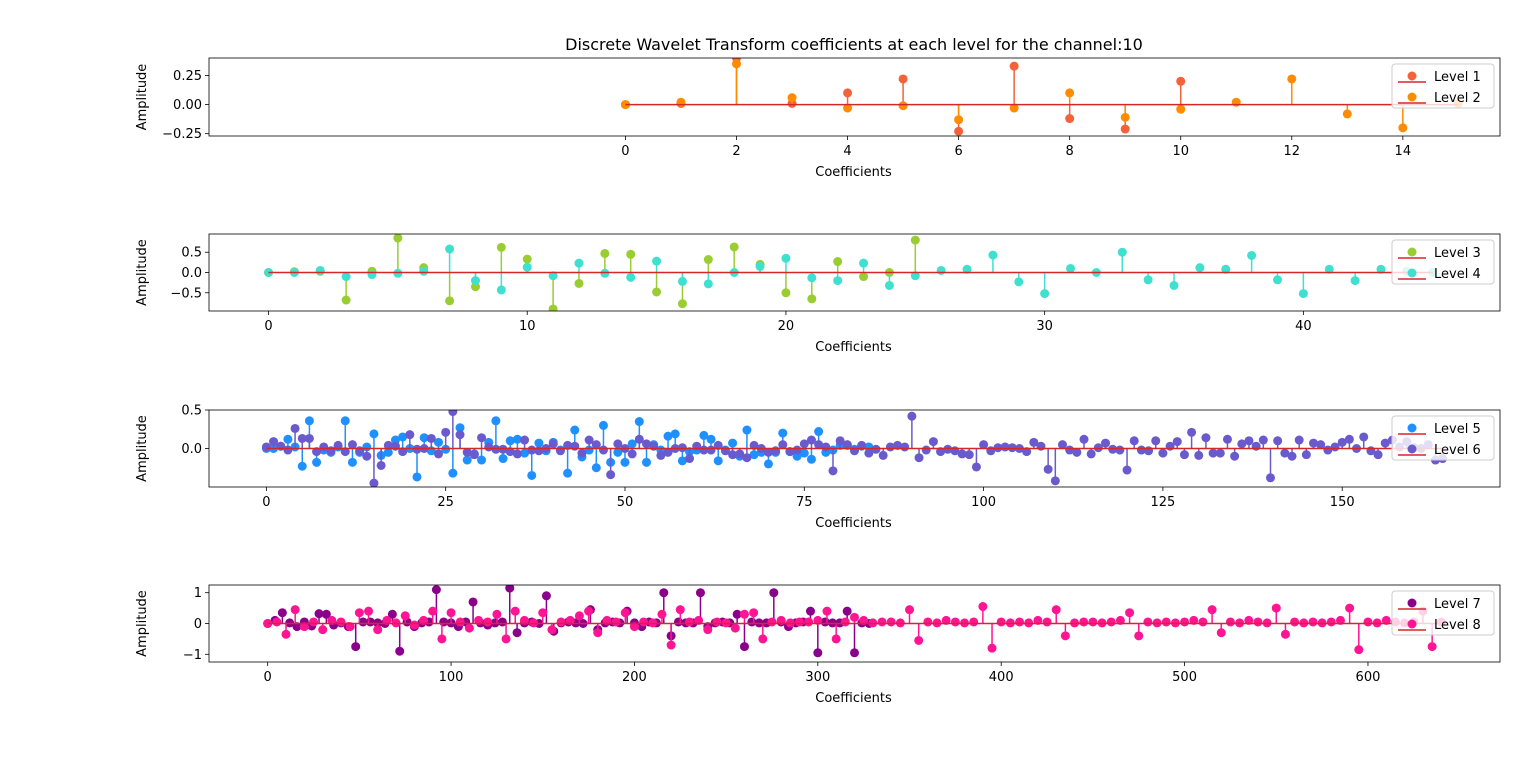 The image size is (1536, 758). What do you see at coordinates (625, 502) in the screenshot?
I see `x-tick-label: 50` at bounding box center [625, 502].